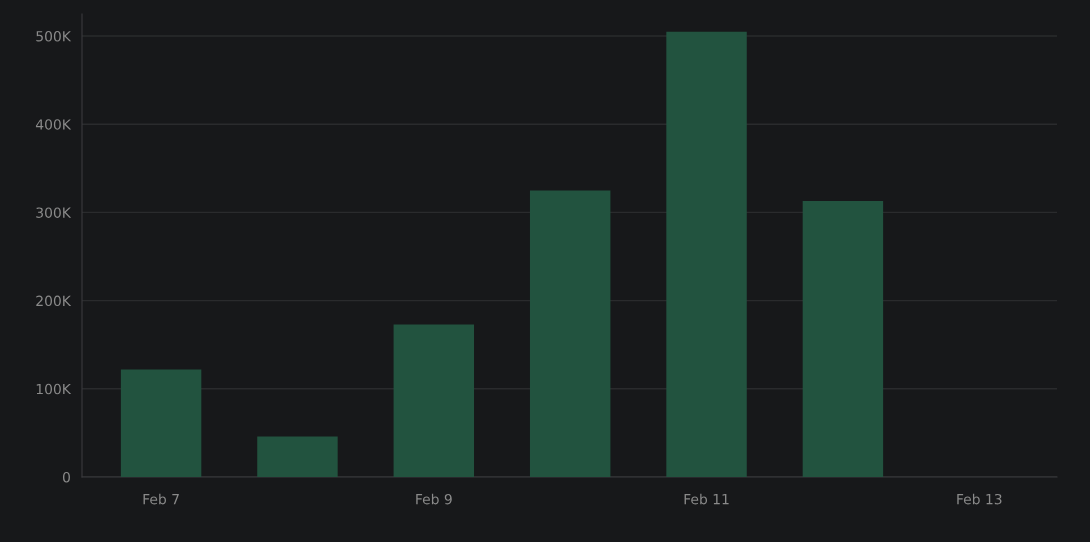 This screenshot has height=542, width=1090. I want to click on x-tick-label: Feb 13, so click(979, 499).